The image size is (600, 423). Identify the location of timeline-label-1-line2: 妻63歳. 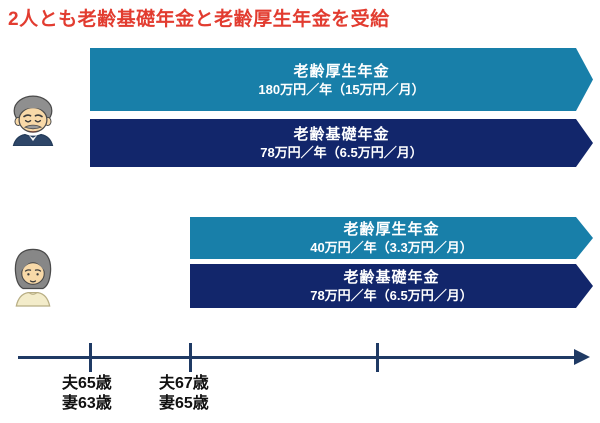
(87, 403).